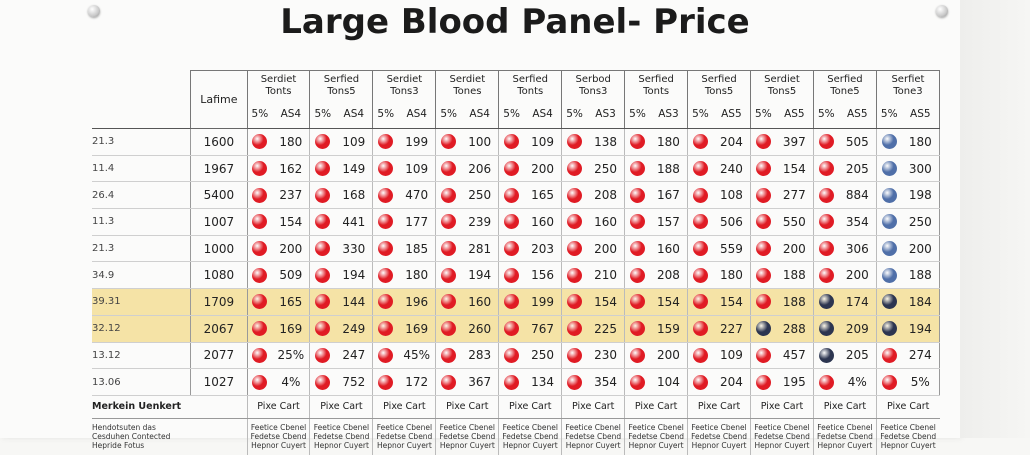 This screenshot has height=455, width=1030. I want to click on column-group-line2: Tons5, so click(782, 91).